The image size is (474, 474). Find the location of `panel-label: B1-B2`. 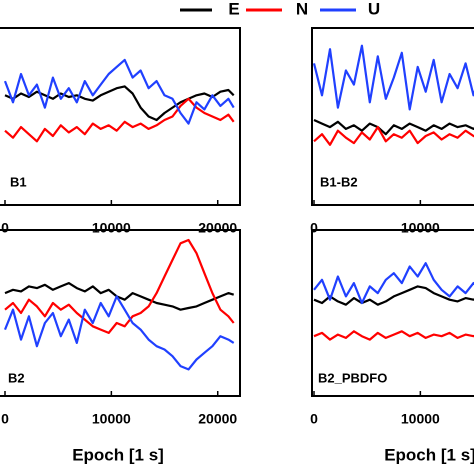

panel-label: B1-B2 is located at coordinates (339, 181).